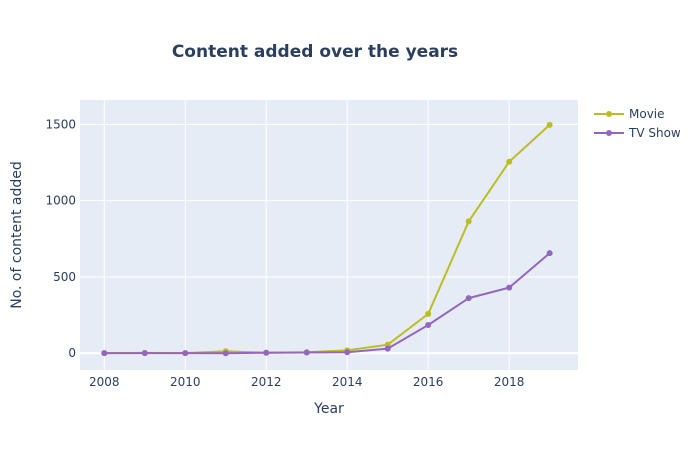  Describe the element at coordinates (347, 352) in the screenshot. I see `data-point-tv-show-2014` at that location.